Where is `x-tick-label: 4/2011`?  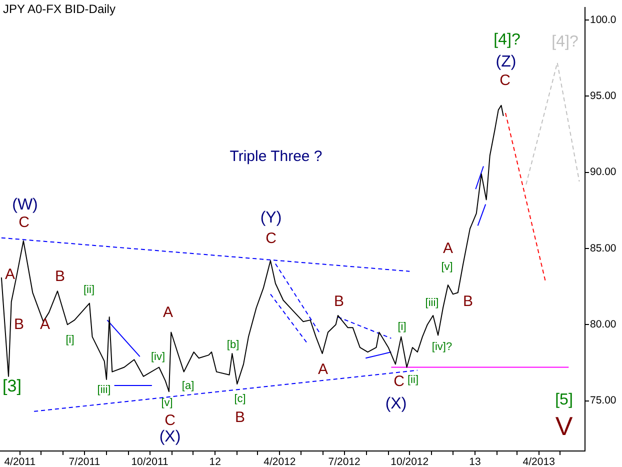
x-tick-label: 4/2011 is located at coordinates (20, 461).